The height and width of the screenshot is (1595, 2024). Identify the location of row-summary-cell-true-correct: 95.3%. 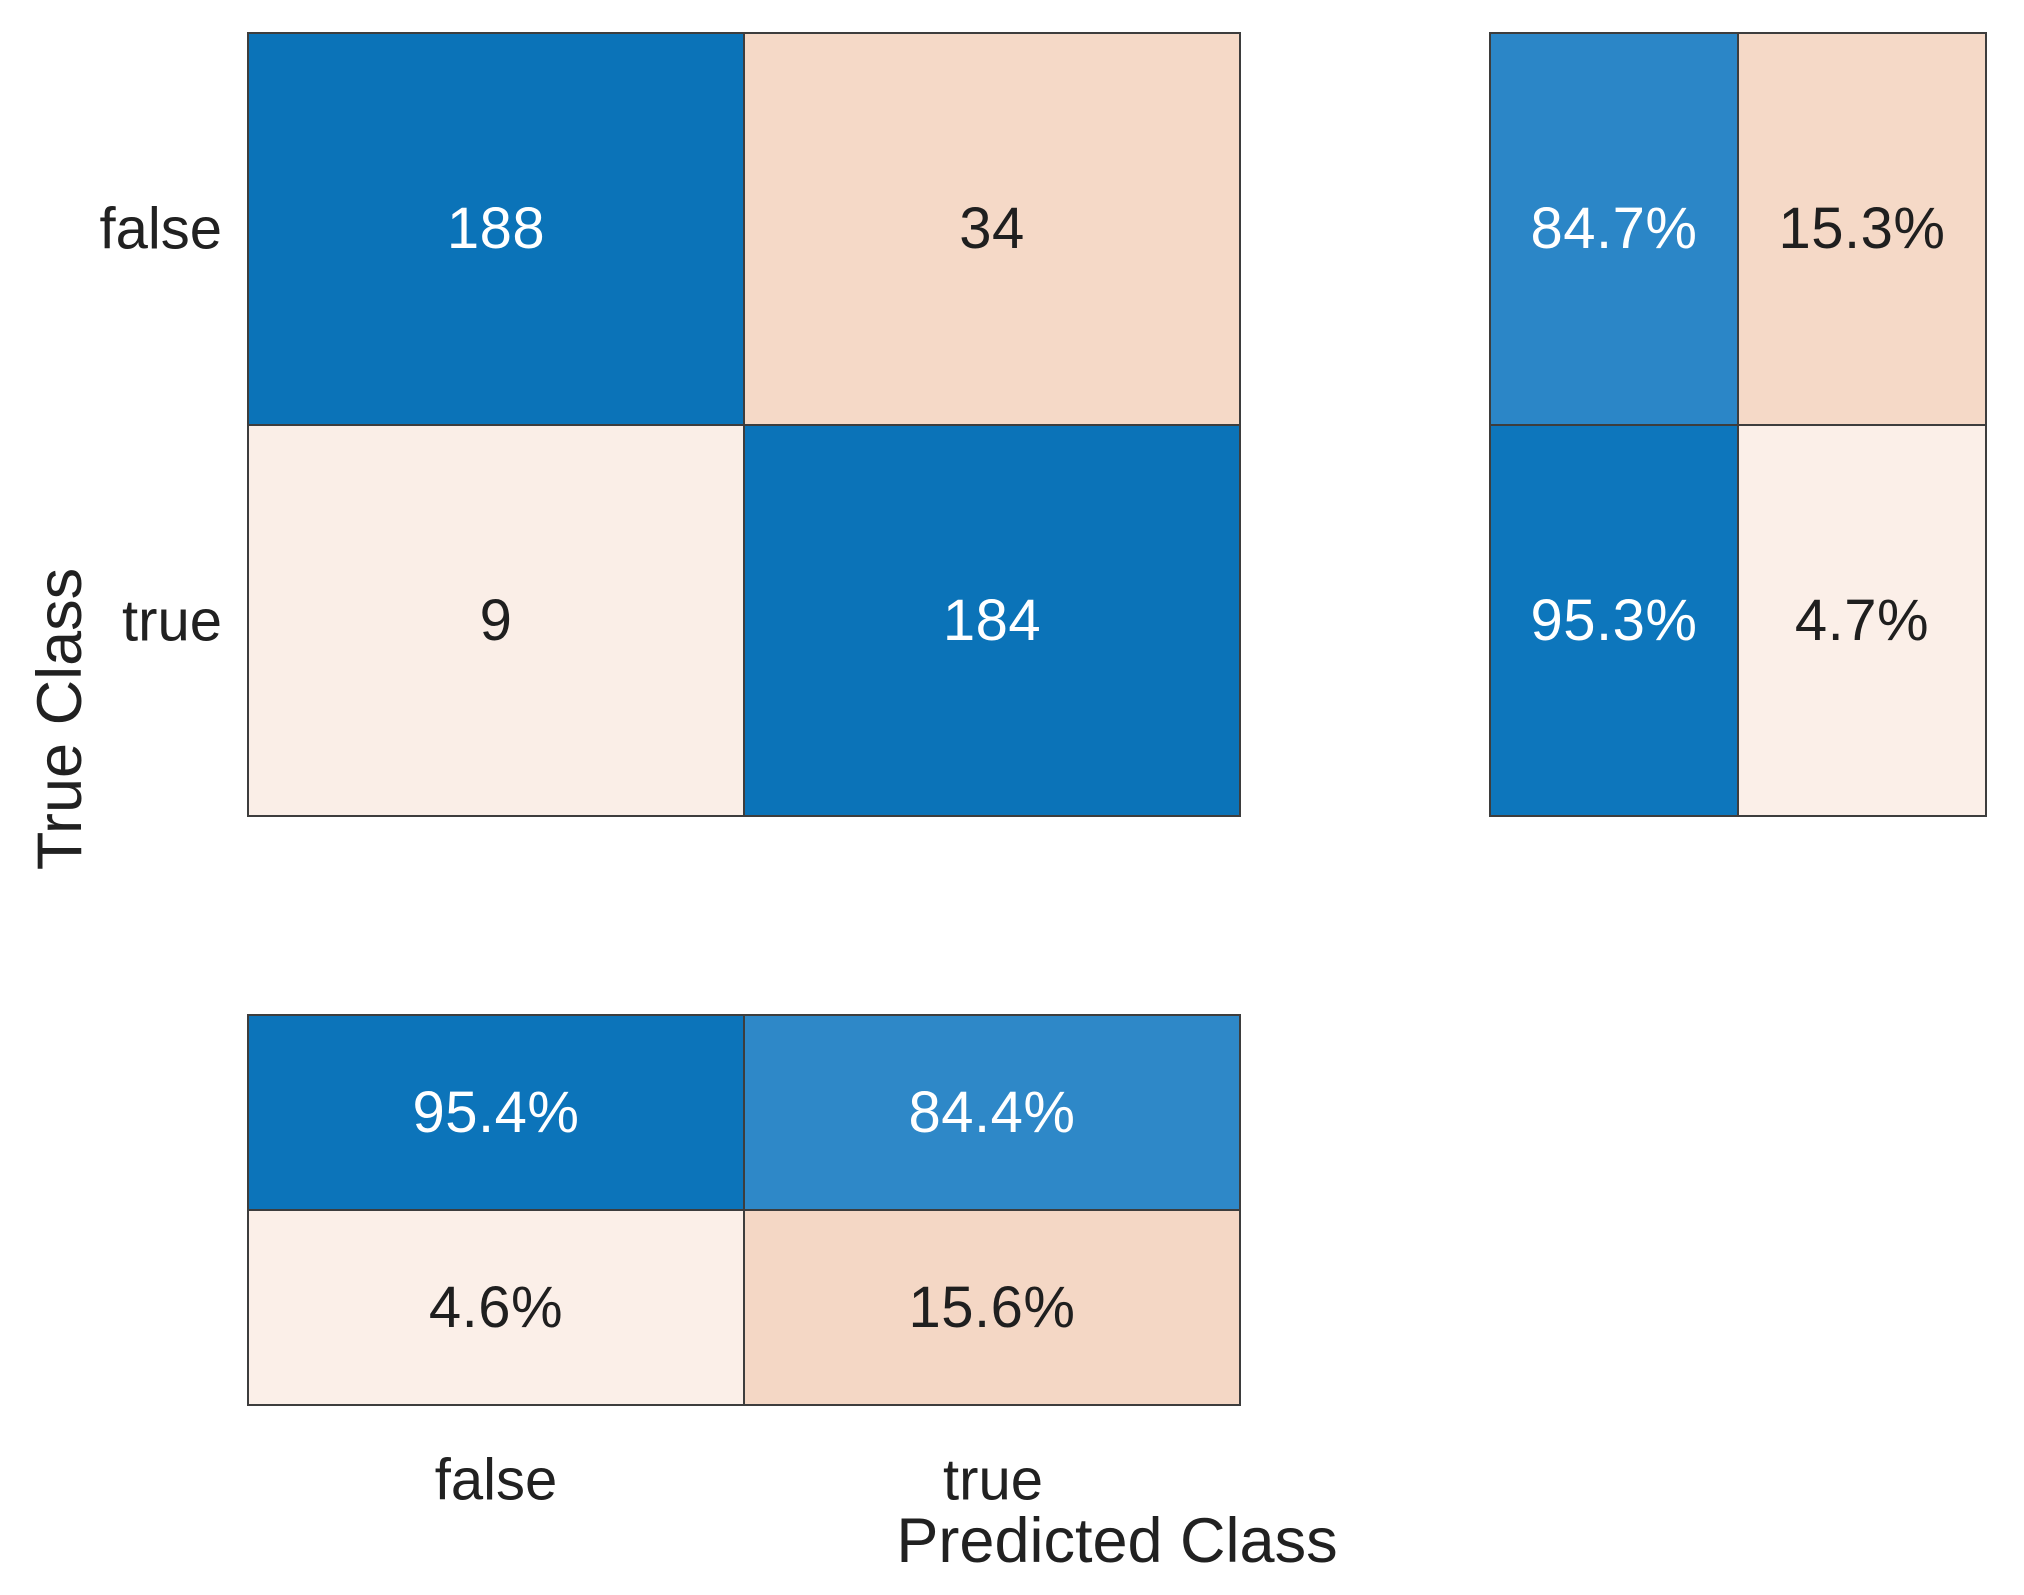
(1614, 620).